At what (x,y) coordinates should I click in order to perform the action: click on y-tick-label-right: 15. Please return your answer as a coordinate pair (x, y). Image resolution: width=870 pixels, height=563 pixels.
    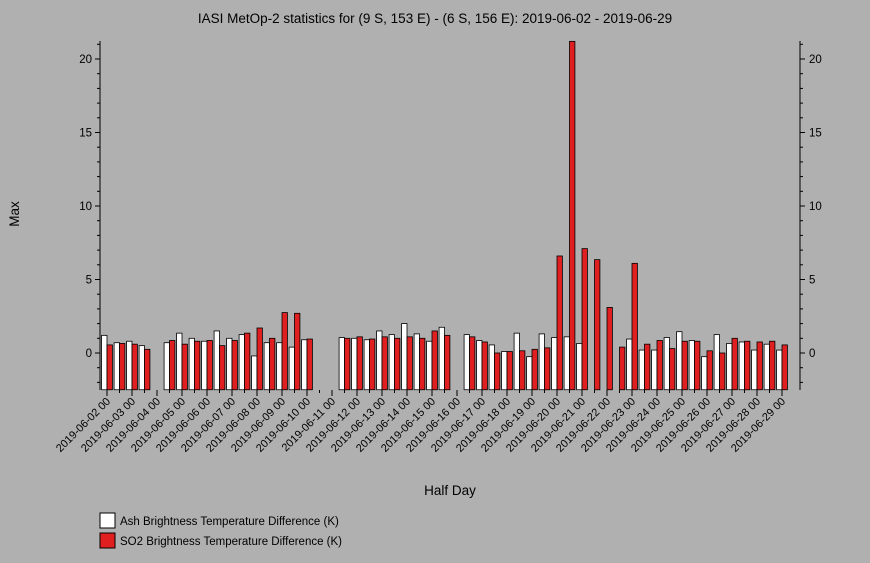
    Looking at the image, I should click on (815, 134).